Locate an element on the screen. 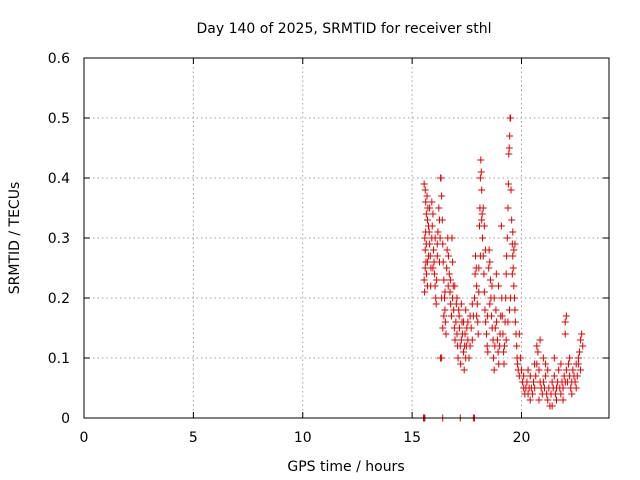 The width and height of the screenshot is (640, 480). x-tick-label: 10 is located at coordinates (303, 438).